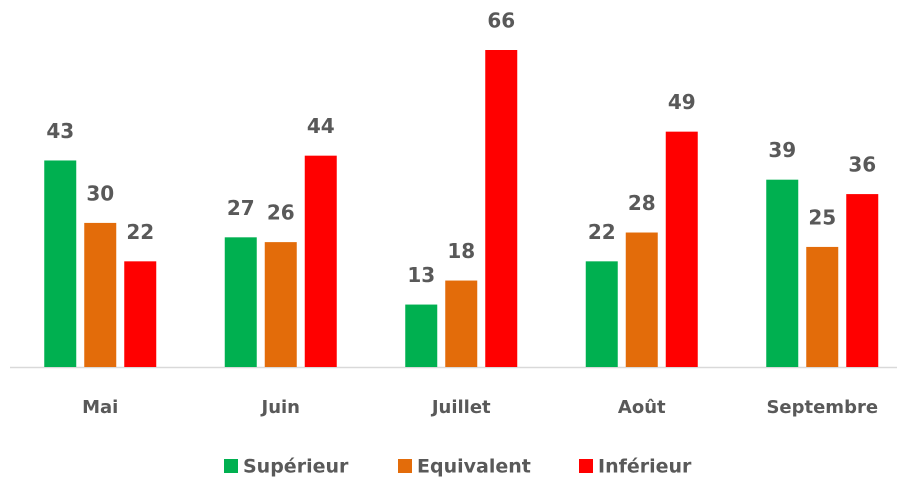 This screenshot has width=907, height=478. What do you see at coordinates (642, 203) in the screenshot?
I see `data-label: 28` at bounding box center [642, 203].